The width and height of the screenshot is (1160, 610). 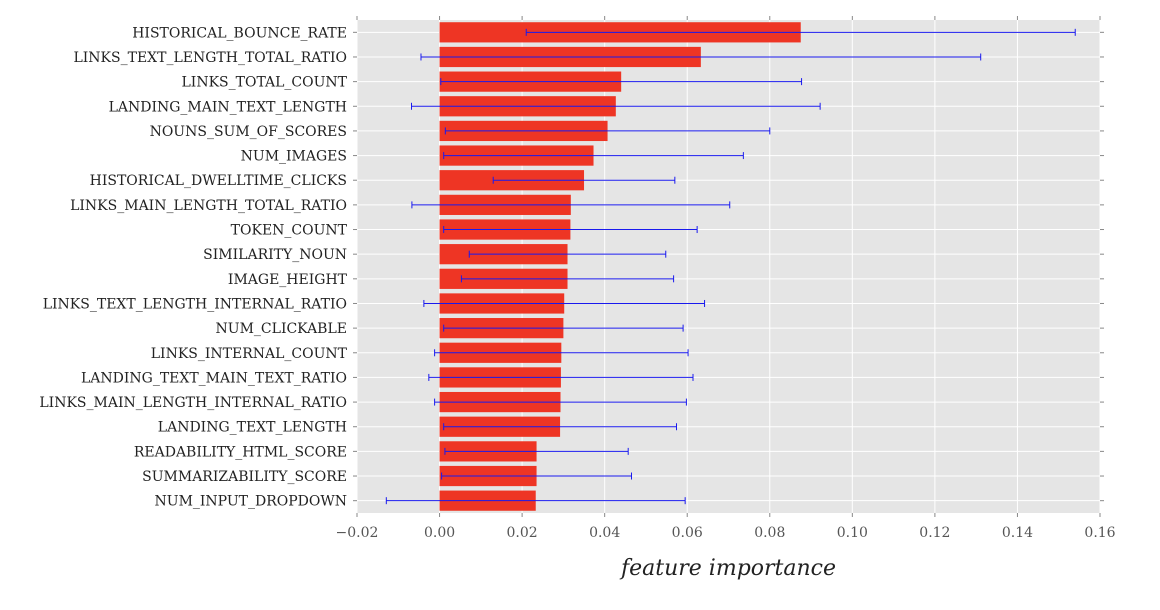 I want to click on y-tick-label: SIMILARITY_NOUN, so click(x=275, y=255).